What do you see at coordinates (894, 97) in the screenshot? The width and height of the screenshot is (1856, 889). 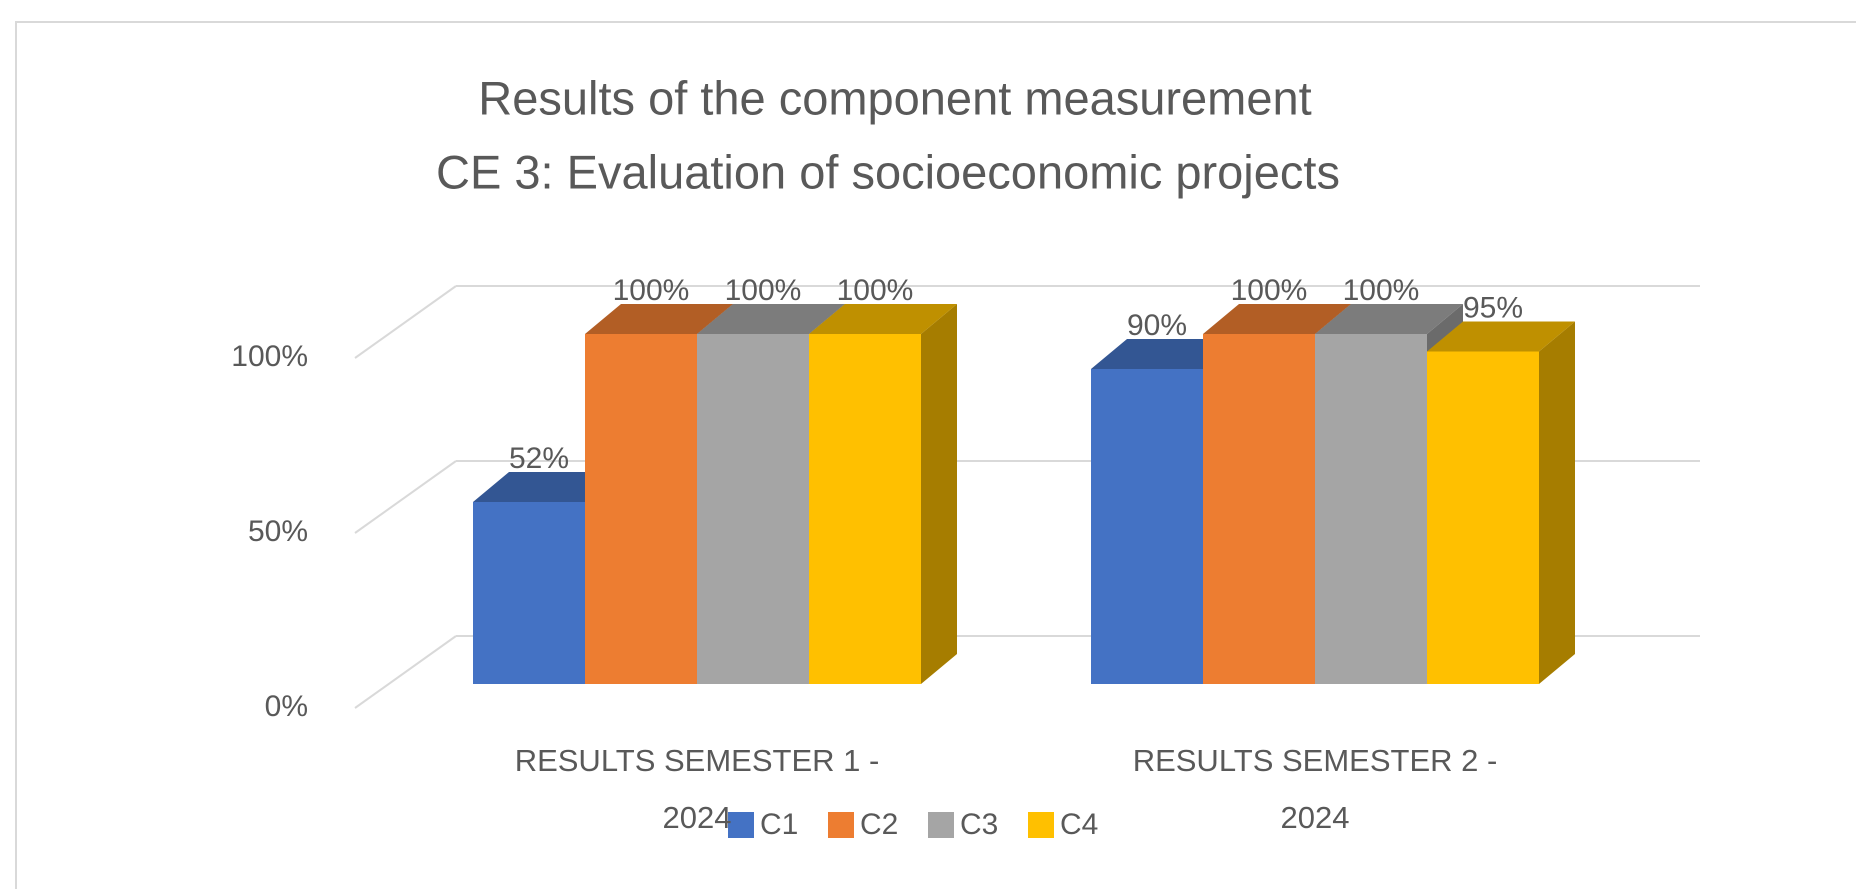 I see `chart-title: Results of the component measurement` at bounding box center [894, 97].